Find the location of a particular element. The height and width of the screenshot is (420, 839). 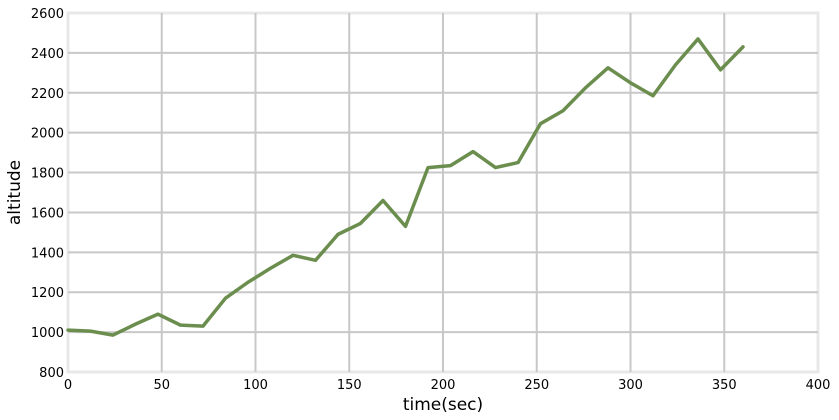

x-tick-label: 100 is located at coordinates (255, 385).